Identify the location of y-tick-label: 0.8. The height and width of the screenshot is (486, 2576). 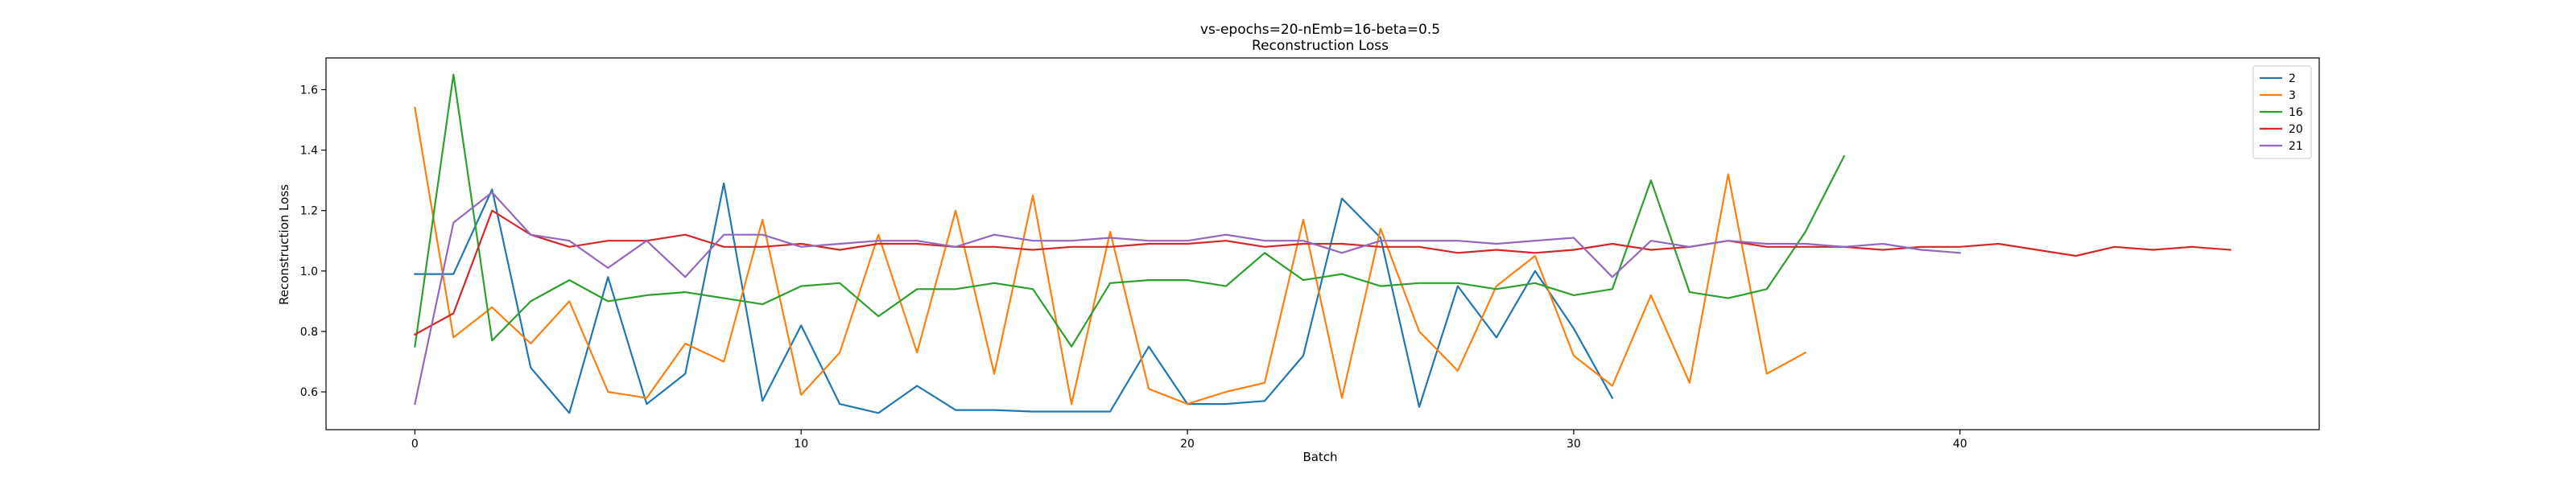
(309, 332).